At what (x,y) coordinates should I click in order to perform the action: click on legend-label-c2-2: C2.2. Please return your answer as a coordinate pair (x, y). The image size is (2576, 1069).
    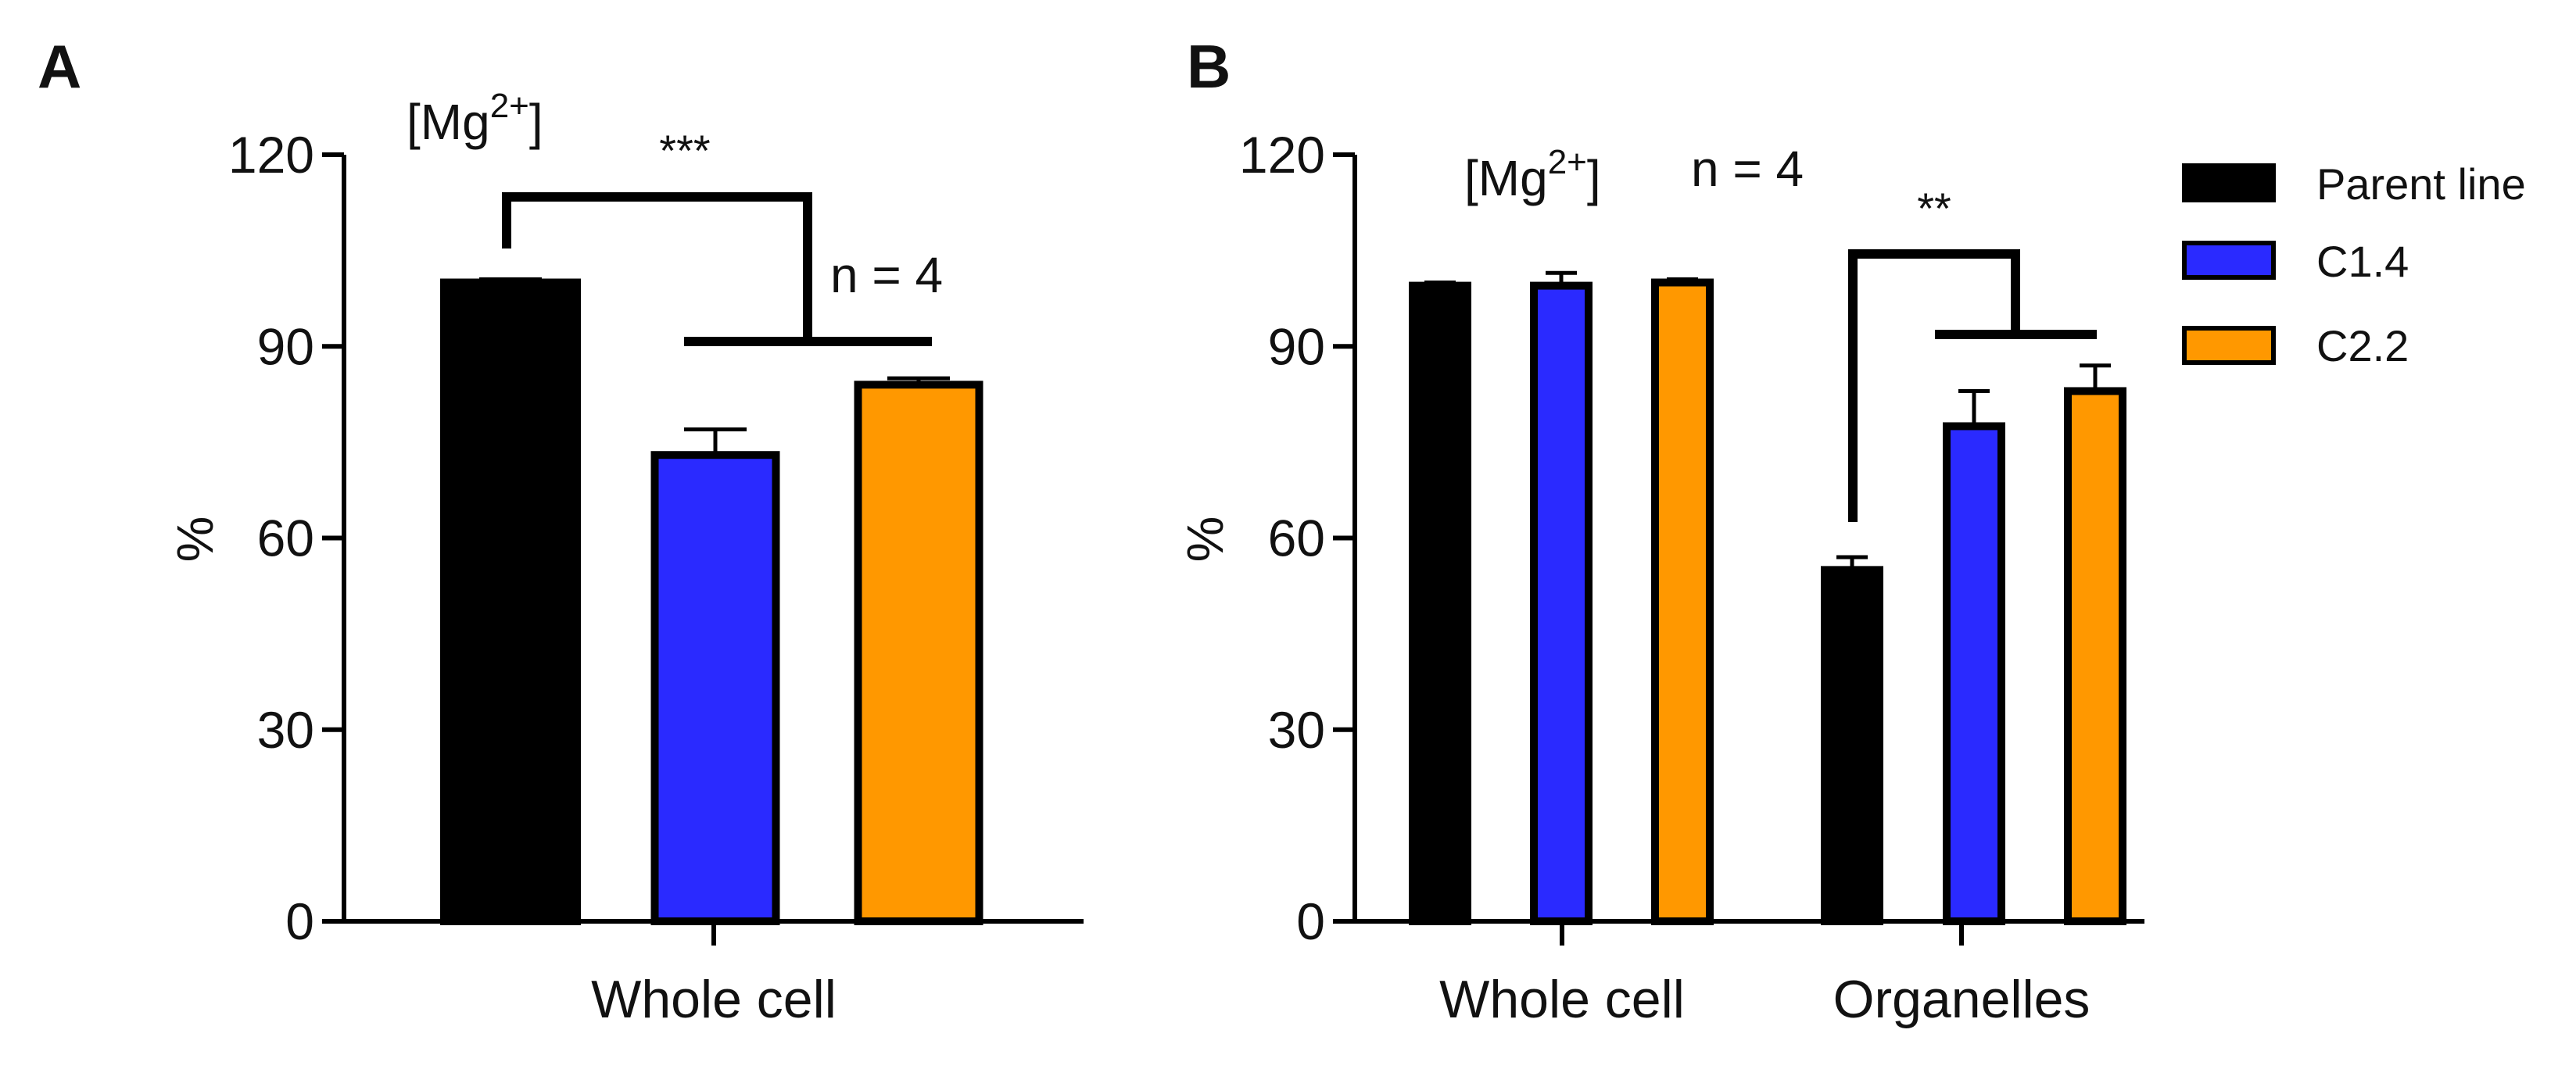
    Looking at the image, I should click on (2362, 345).